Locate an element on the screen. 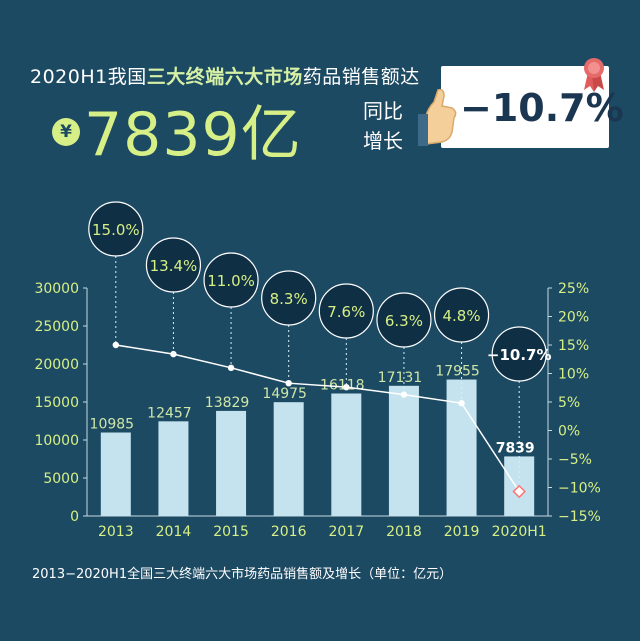 The image size is (640, 641). yuan-icon: ¥ is located at coordinates (66, 132).